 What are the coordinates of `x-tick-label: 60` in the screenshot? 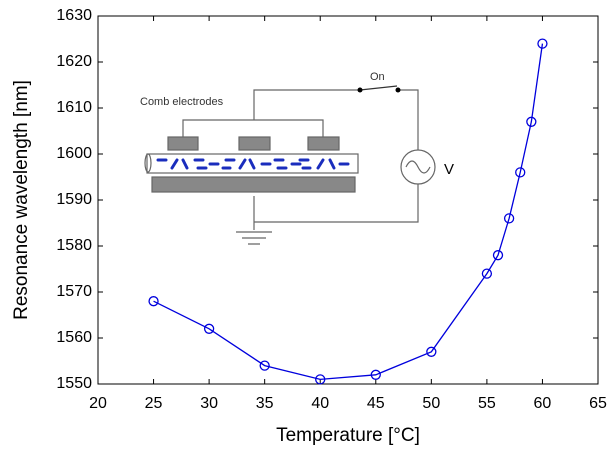 It's located at (543, 403).